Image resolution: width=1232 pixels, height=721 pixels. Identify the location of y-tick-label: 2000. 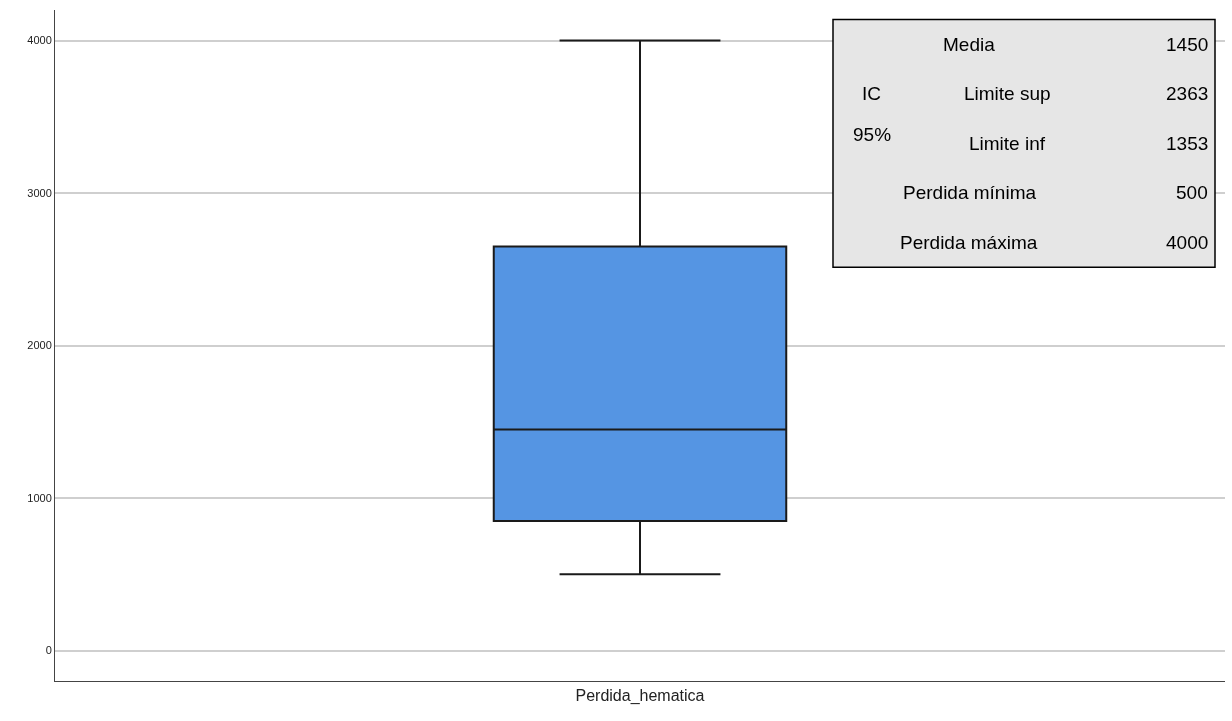
(39, 345).